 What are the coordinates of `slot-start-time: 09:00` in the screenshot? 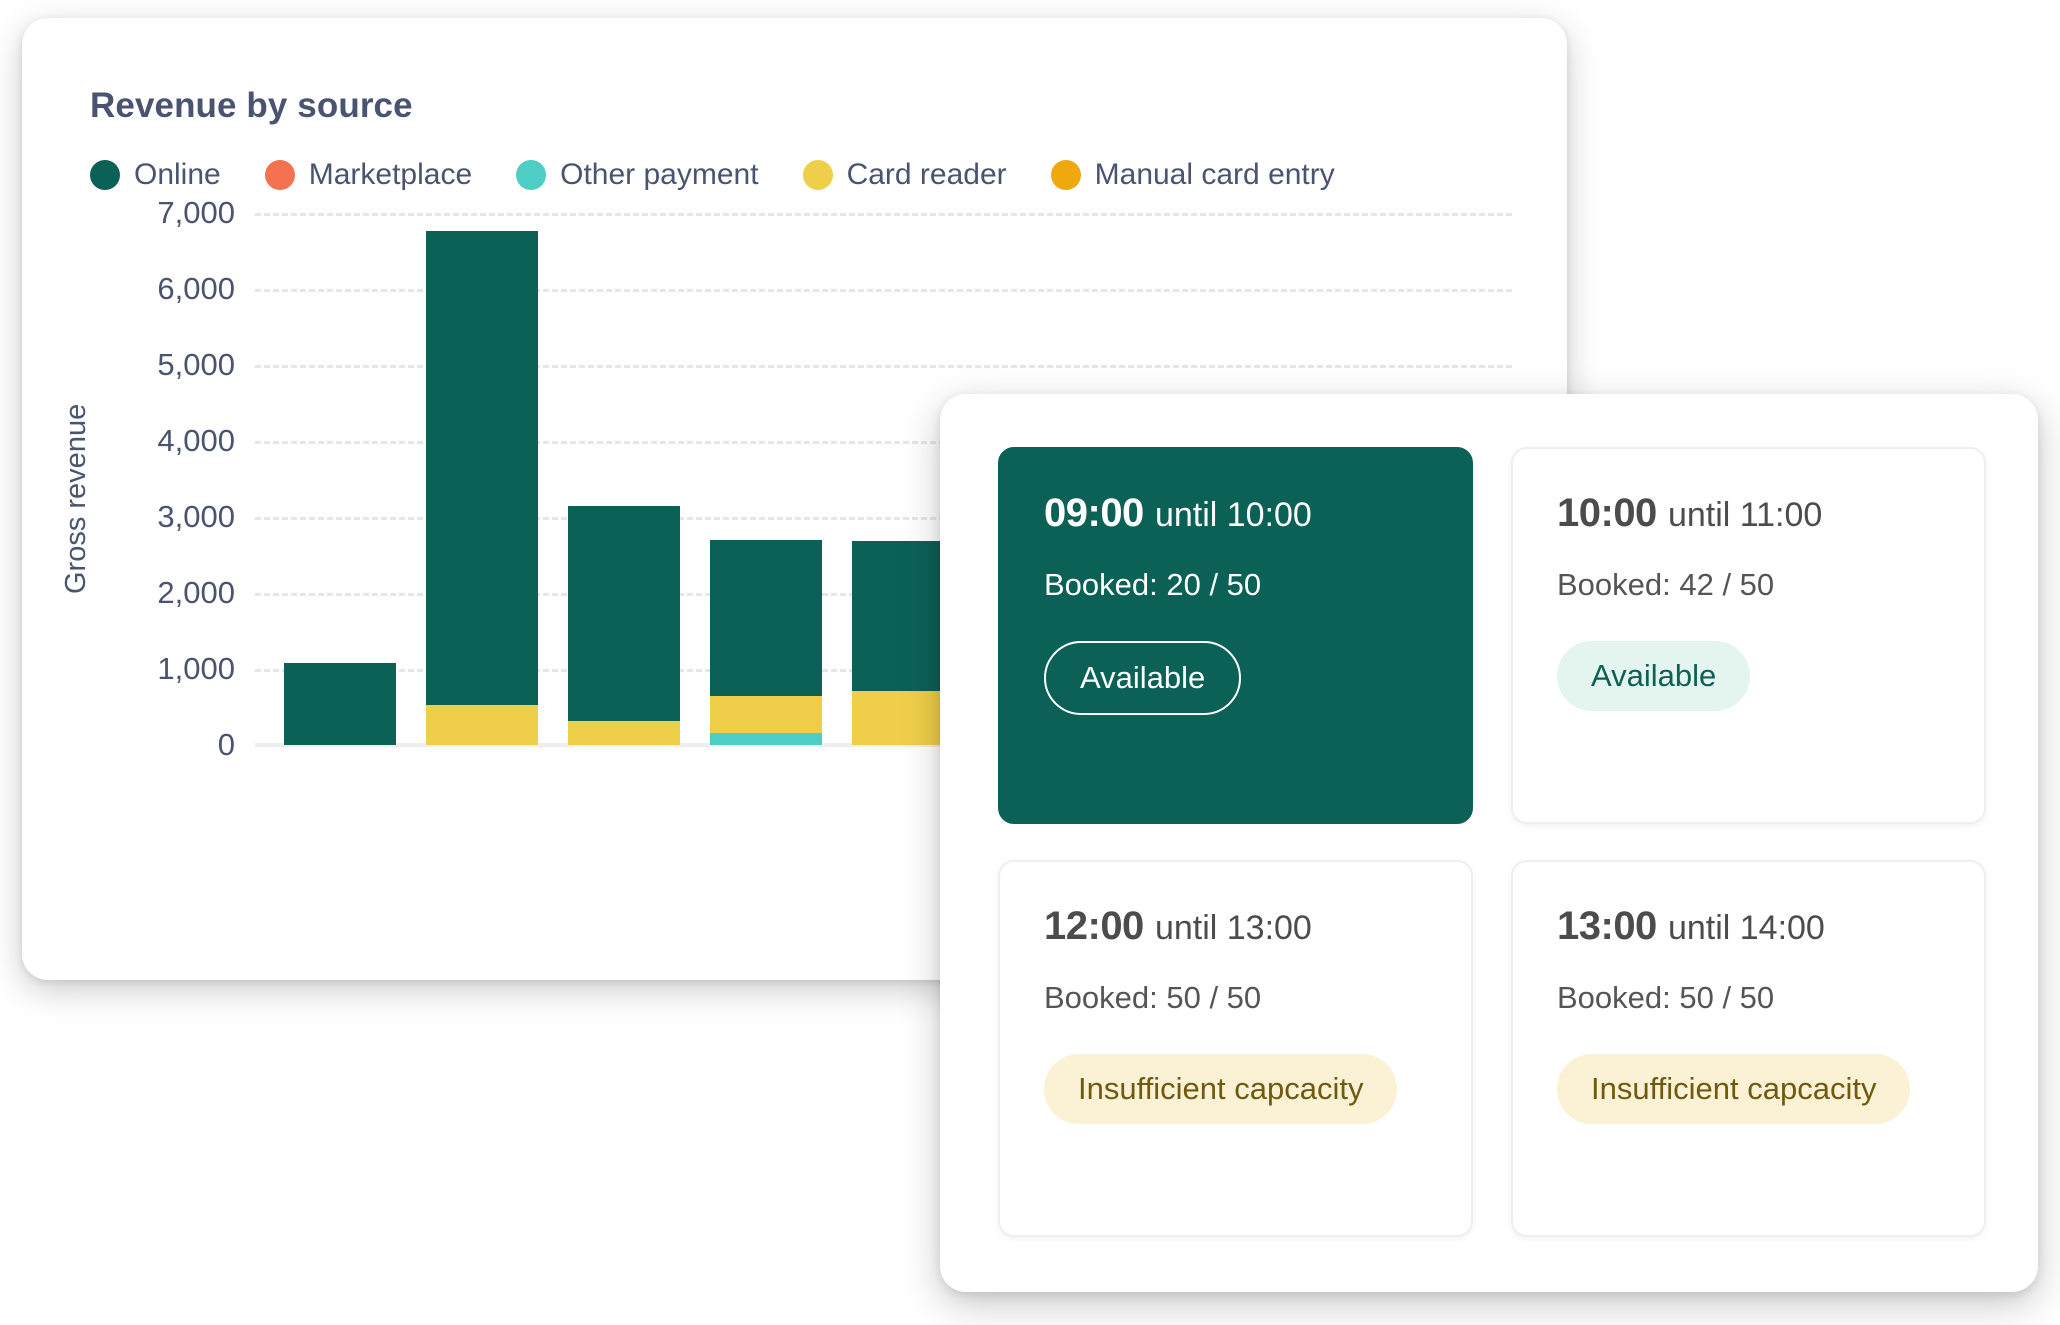 It's located at (1094, 513).